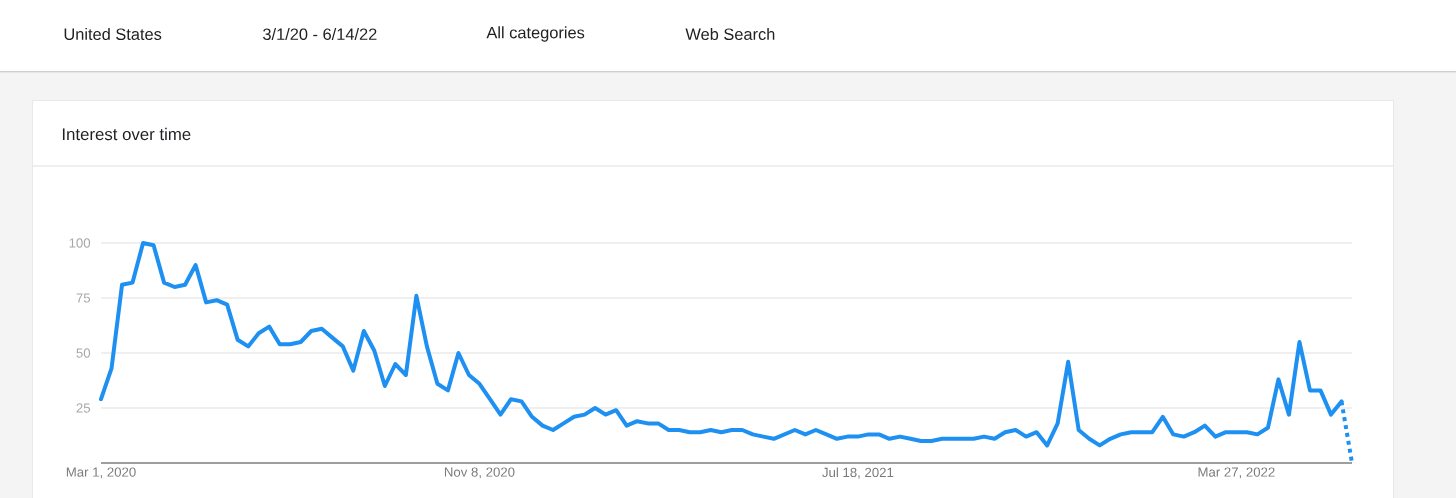  Describe the element at coordinates (858, 473) in the screenshot. I see `x-tick-label: Jul 18, 2021` at that location.